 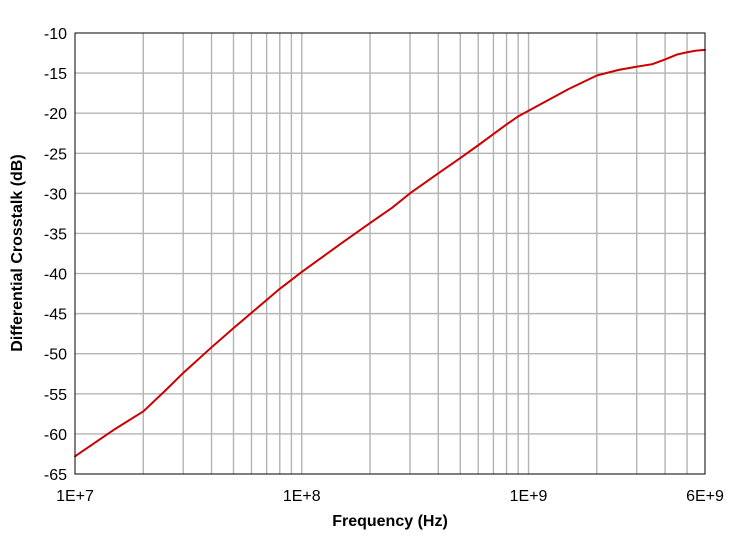 What do you see at coordinates (55, 74) in the screenshot?
I see `y-tick-label: -15` at bounding box center [55, 74].